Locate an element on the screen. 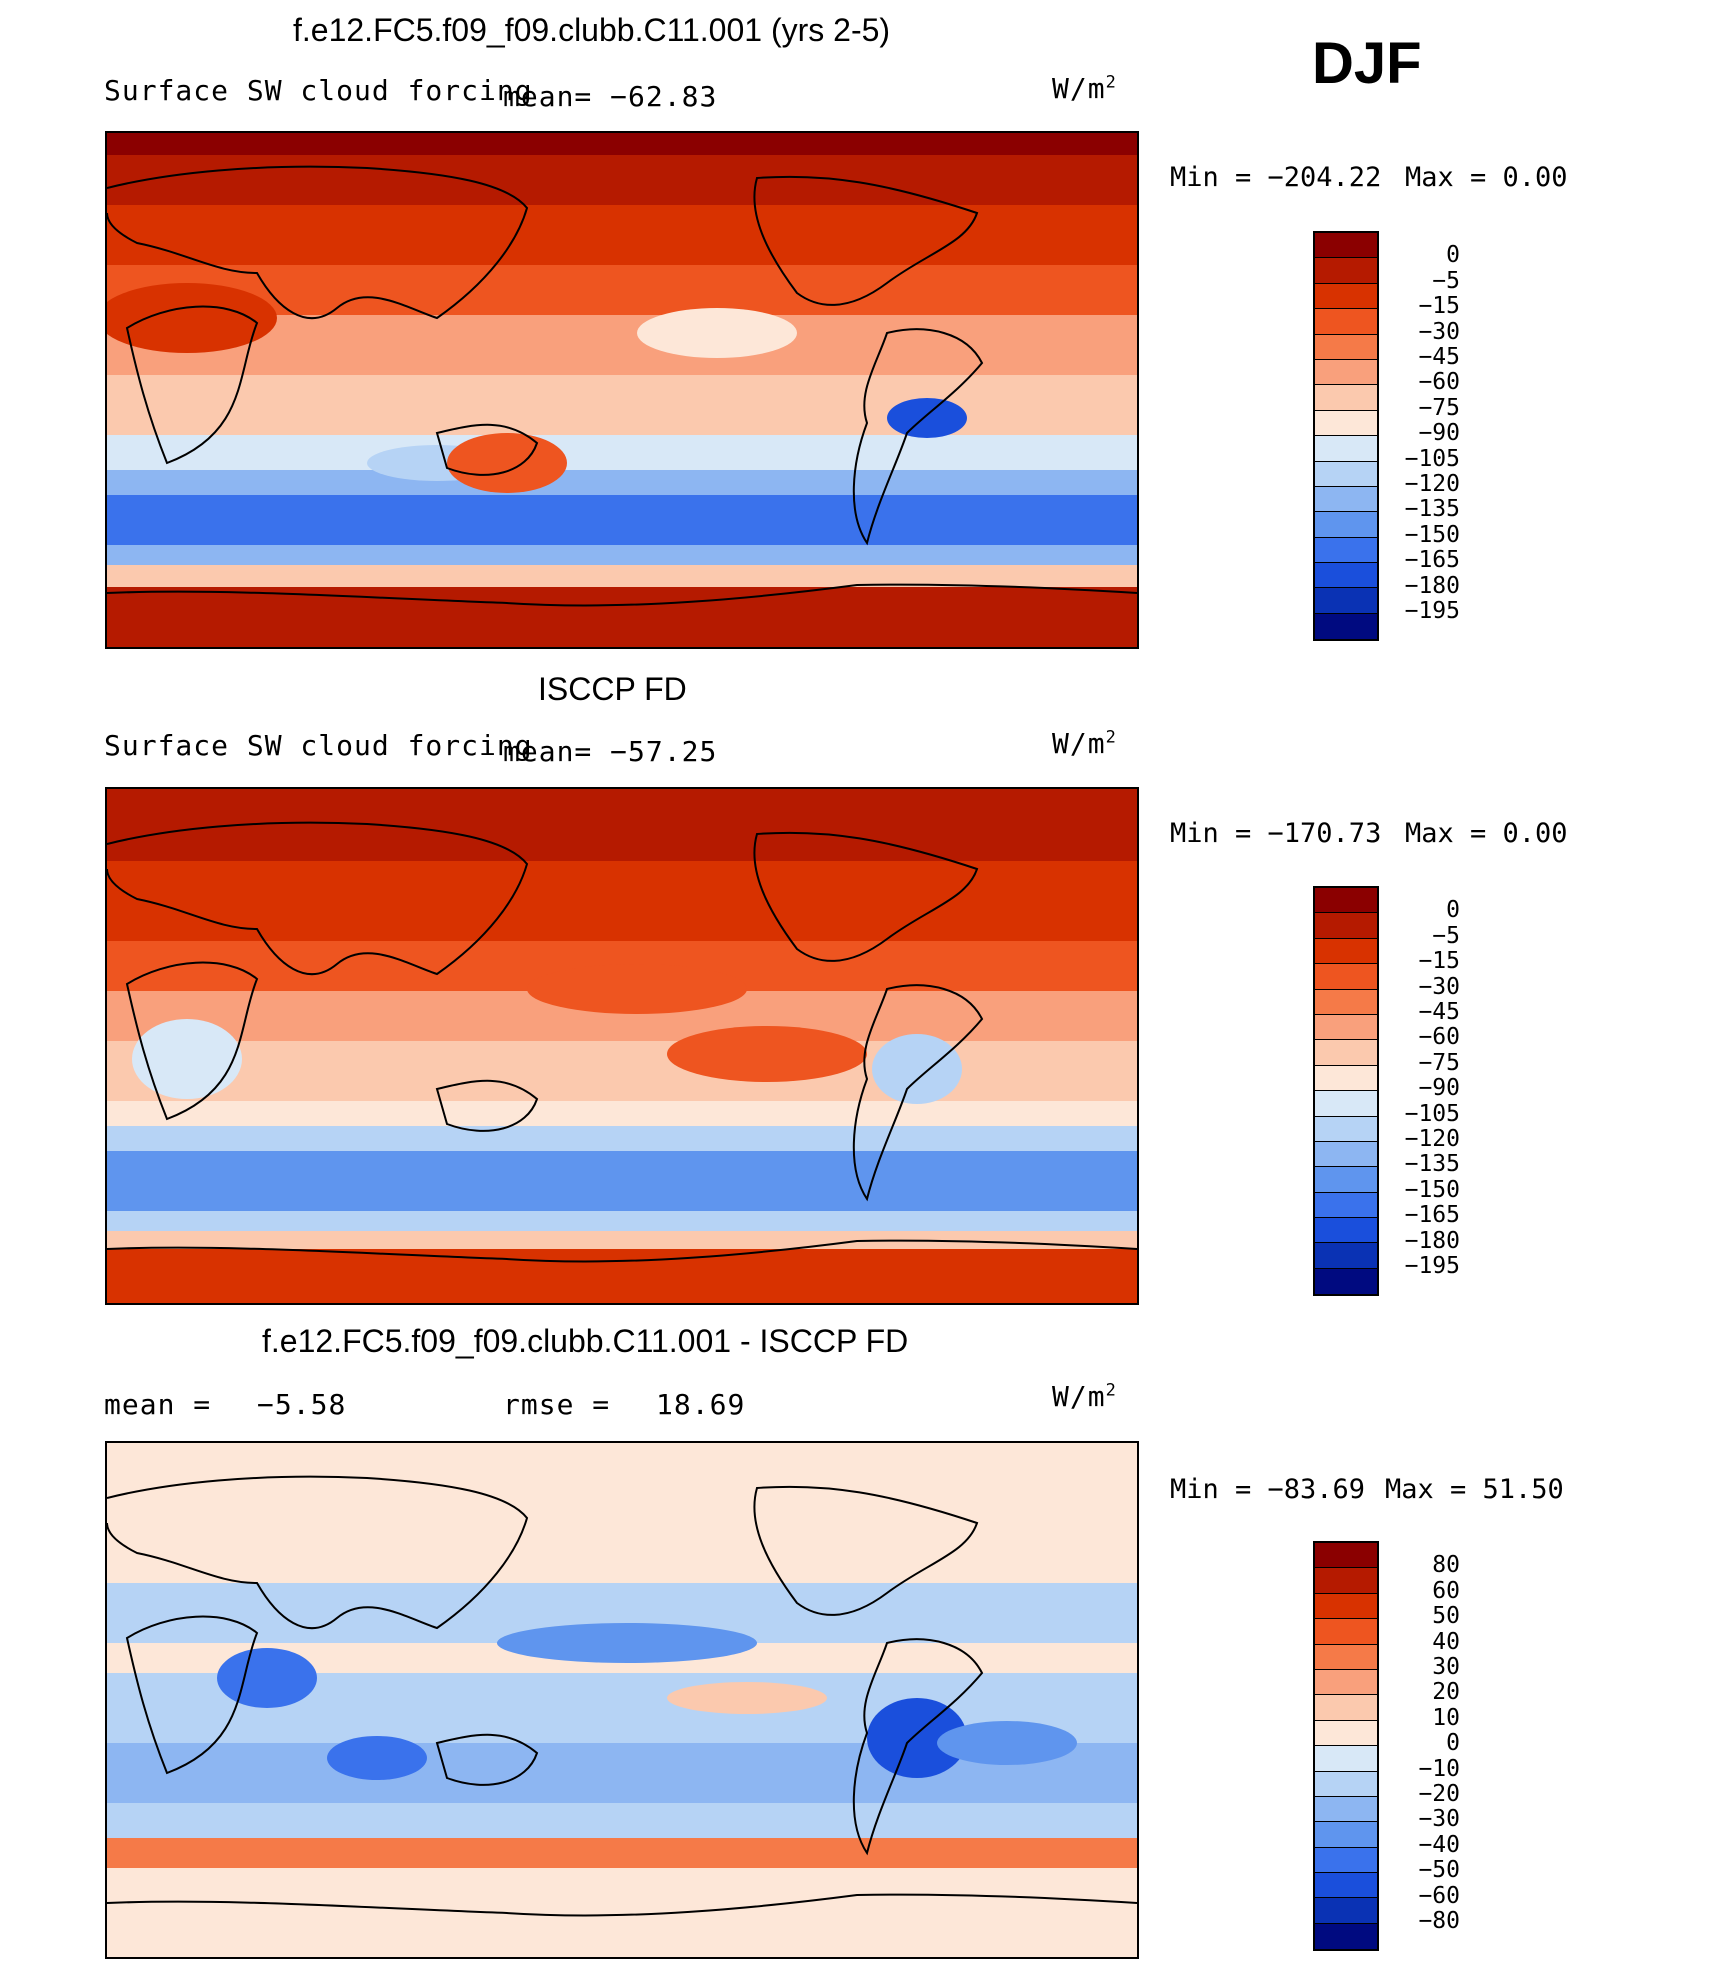 The height and width of the screenshot is (1963, 1710). panel3-colorbar-label: 80 is located at coordinates (1446, 1565).